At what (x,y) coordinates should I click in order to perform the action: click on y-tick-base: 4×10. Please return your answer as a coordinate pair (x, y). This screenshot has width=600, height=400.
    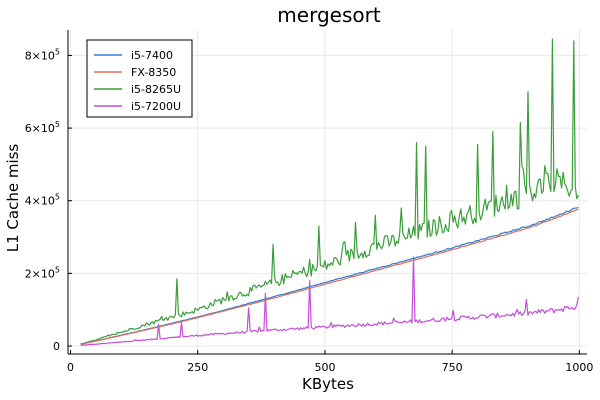
    Looking at the image, I should click on (40, 201).